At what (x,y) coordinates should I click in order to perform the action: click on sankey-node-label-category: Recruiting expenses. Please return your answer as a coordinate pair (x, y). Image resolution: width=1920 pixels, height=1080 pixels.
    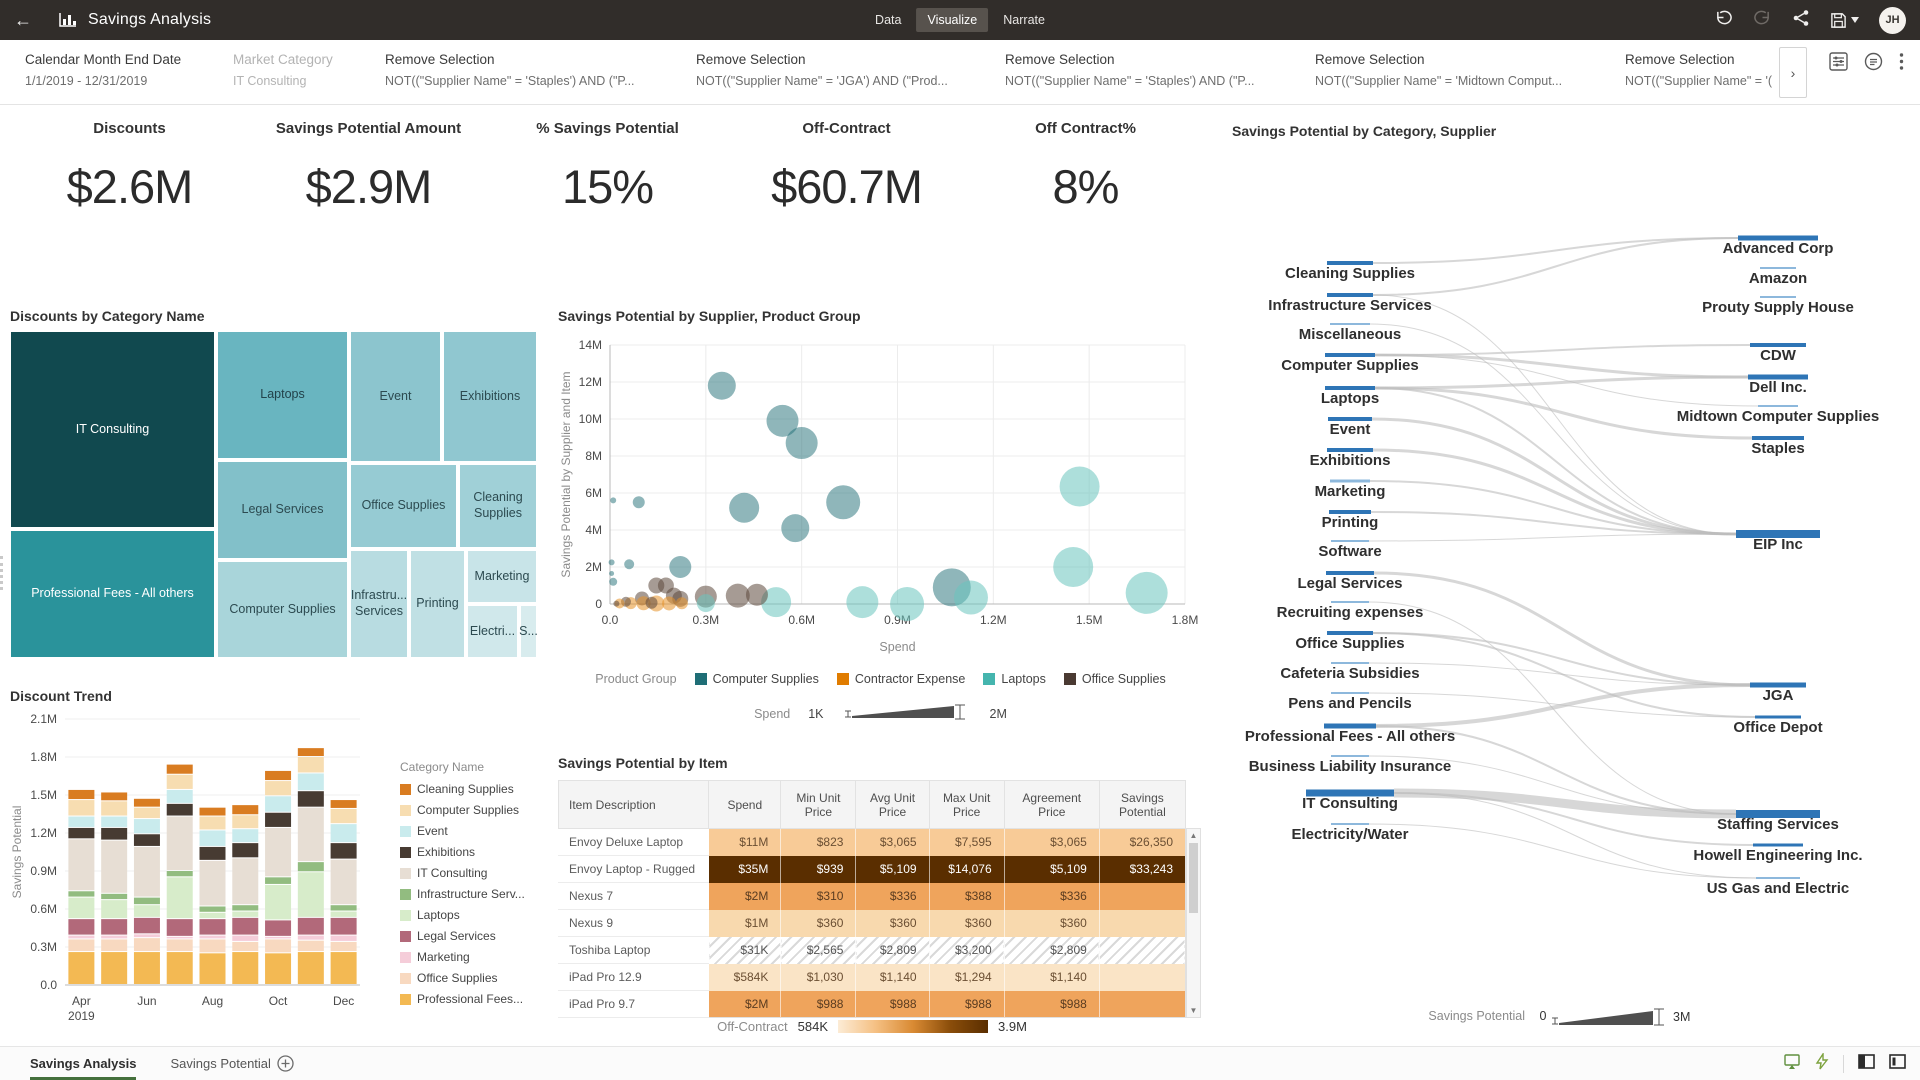
    Looking at the image, I should click on (1350, 612).